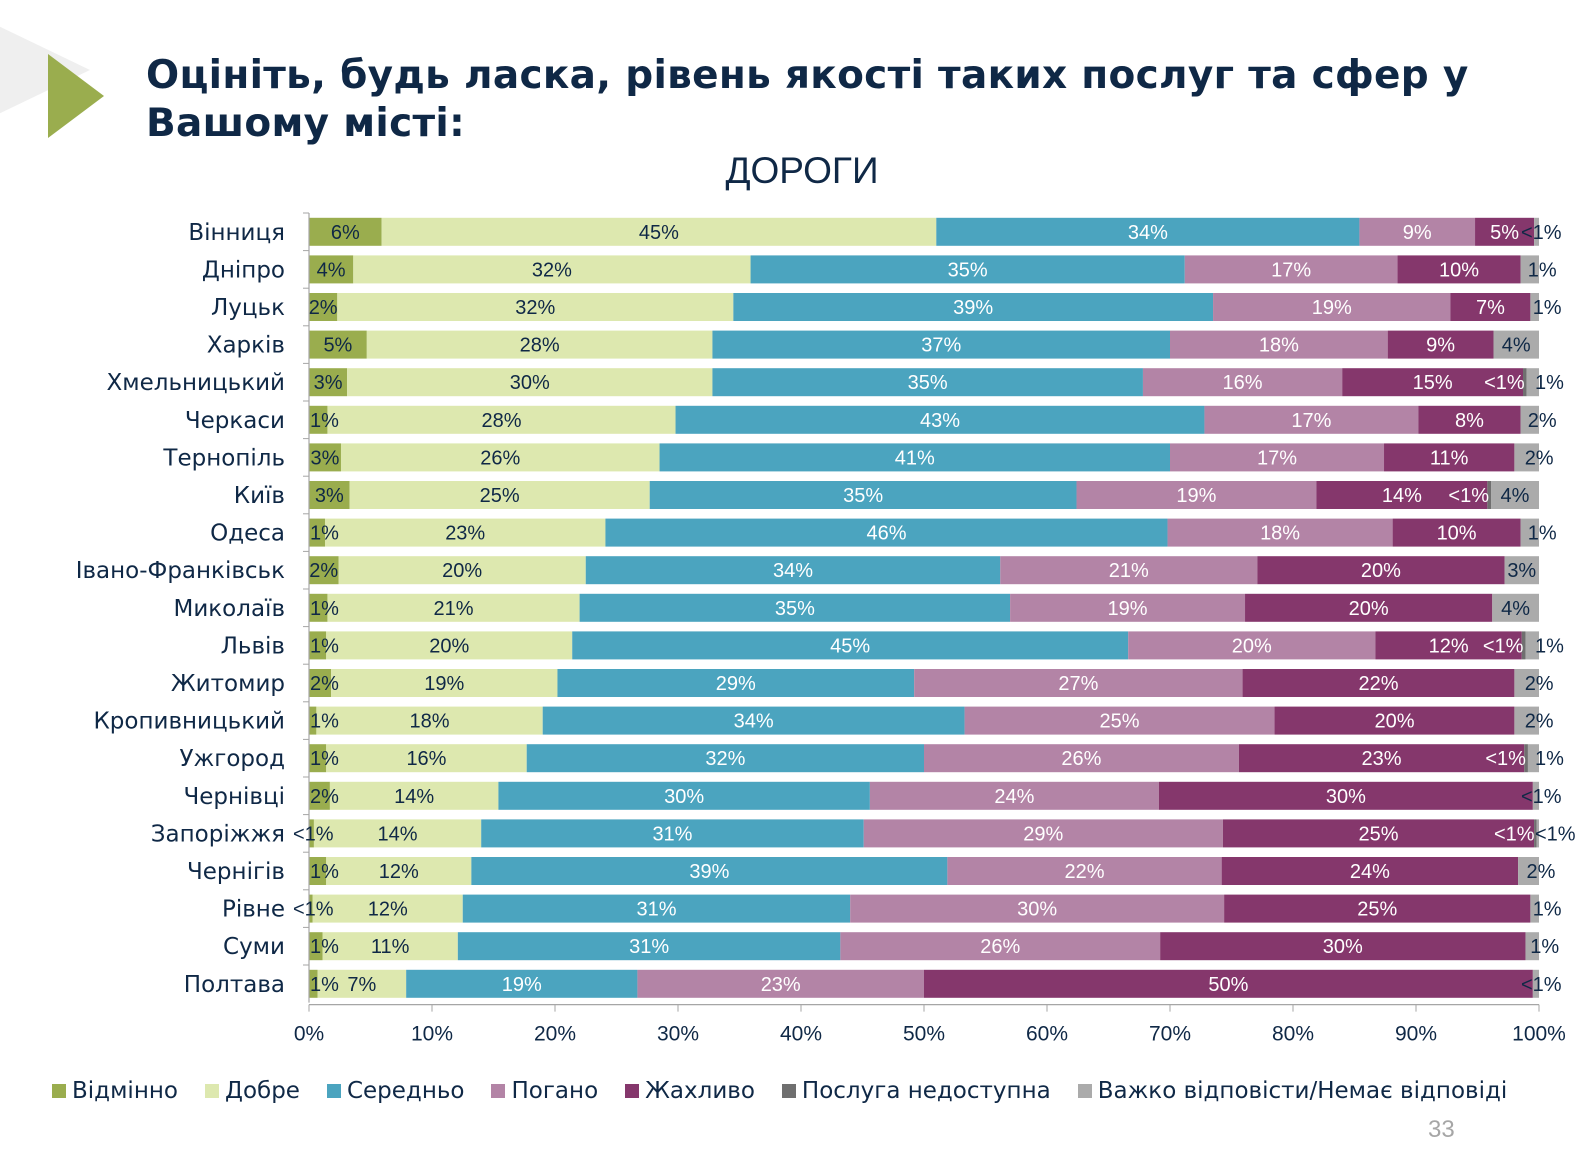 The height and width of the screenshot is (1175, 1580). Describe the element at coordinates (253, 910) in the screenshot. I see `category-label: Рівне` at that location.